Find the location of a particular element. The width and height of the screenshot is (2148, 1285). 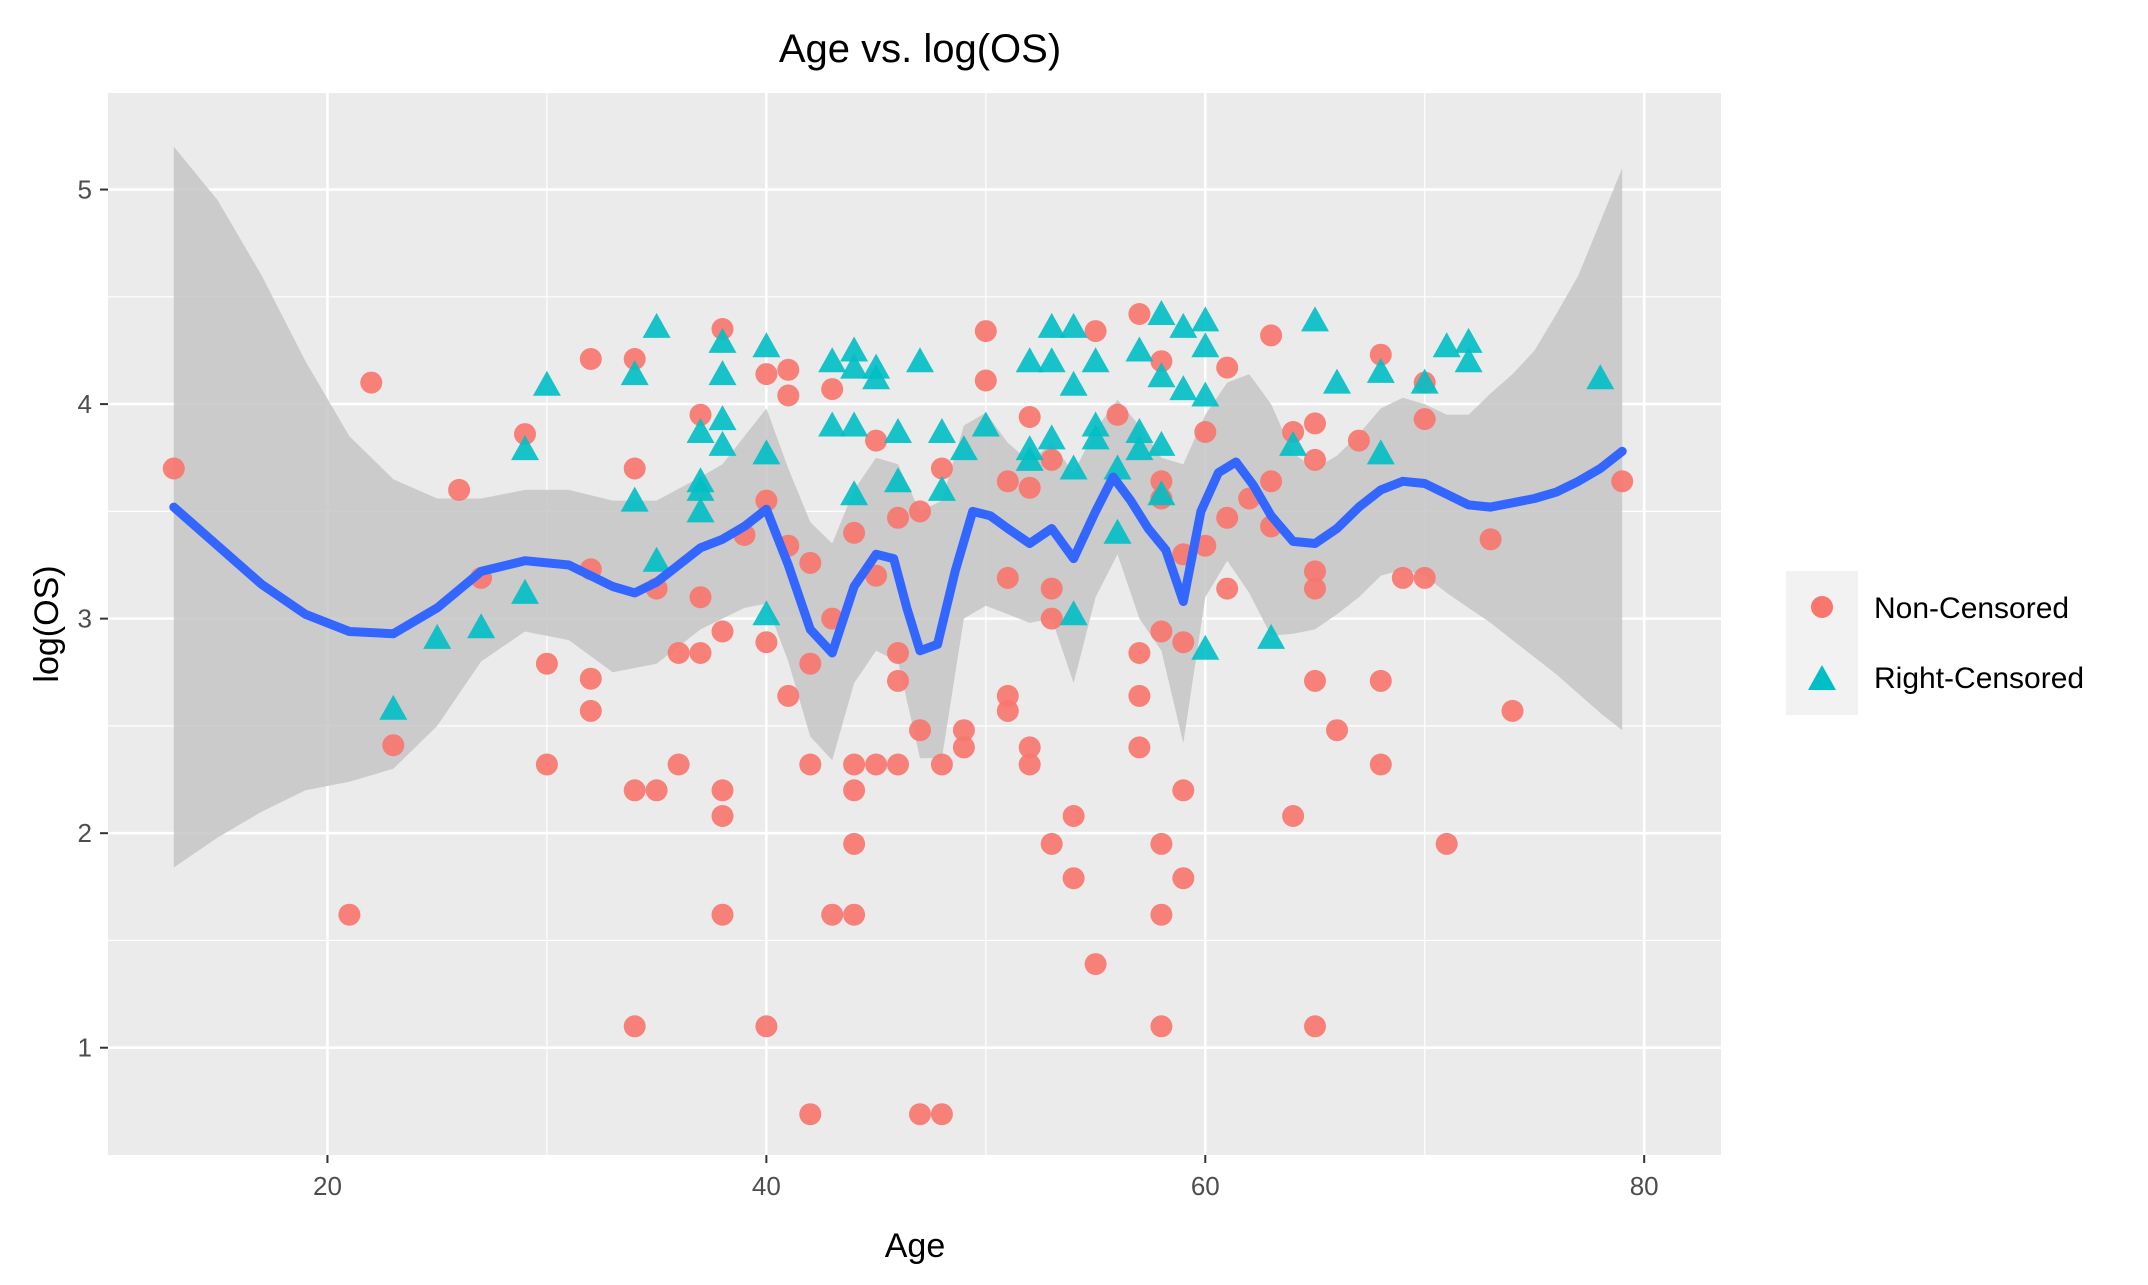

chart-title: Age vs. log(OS) is located at coordinates (920, 49).